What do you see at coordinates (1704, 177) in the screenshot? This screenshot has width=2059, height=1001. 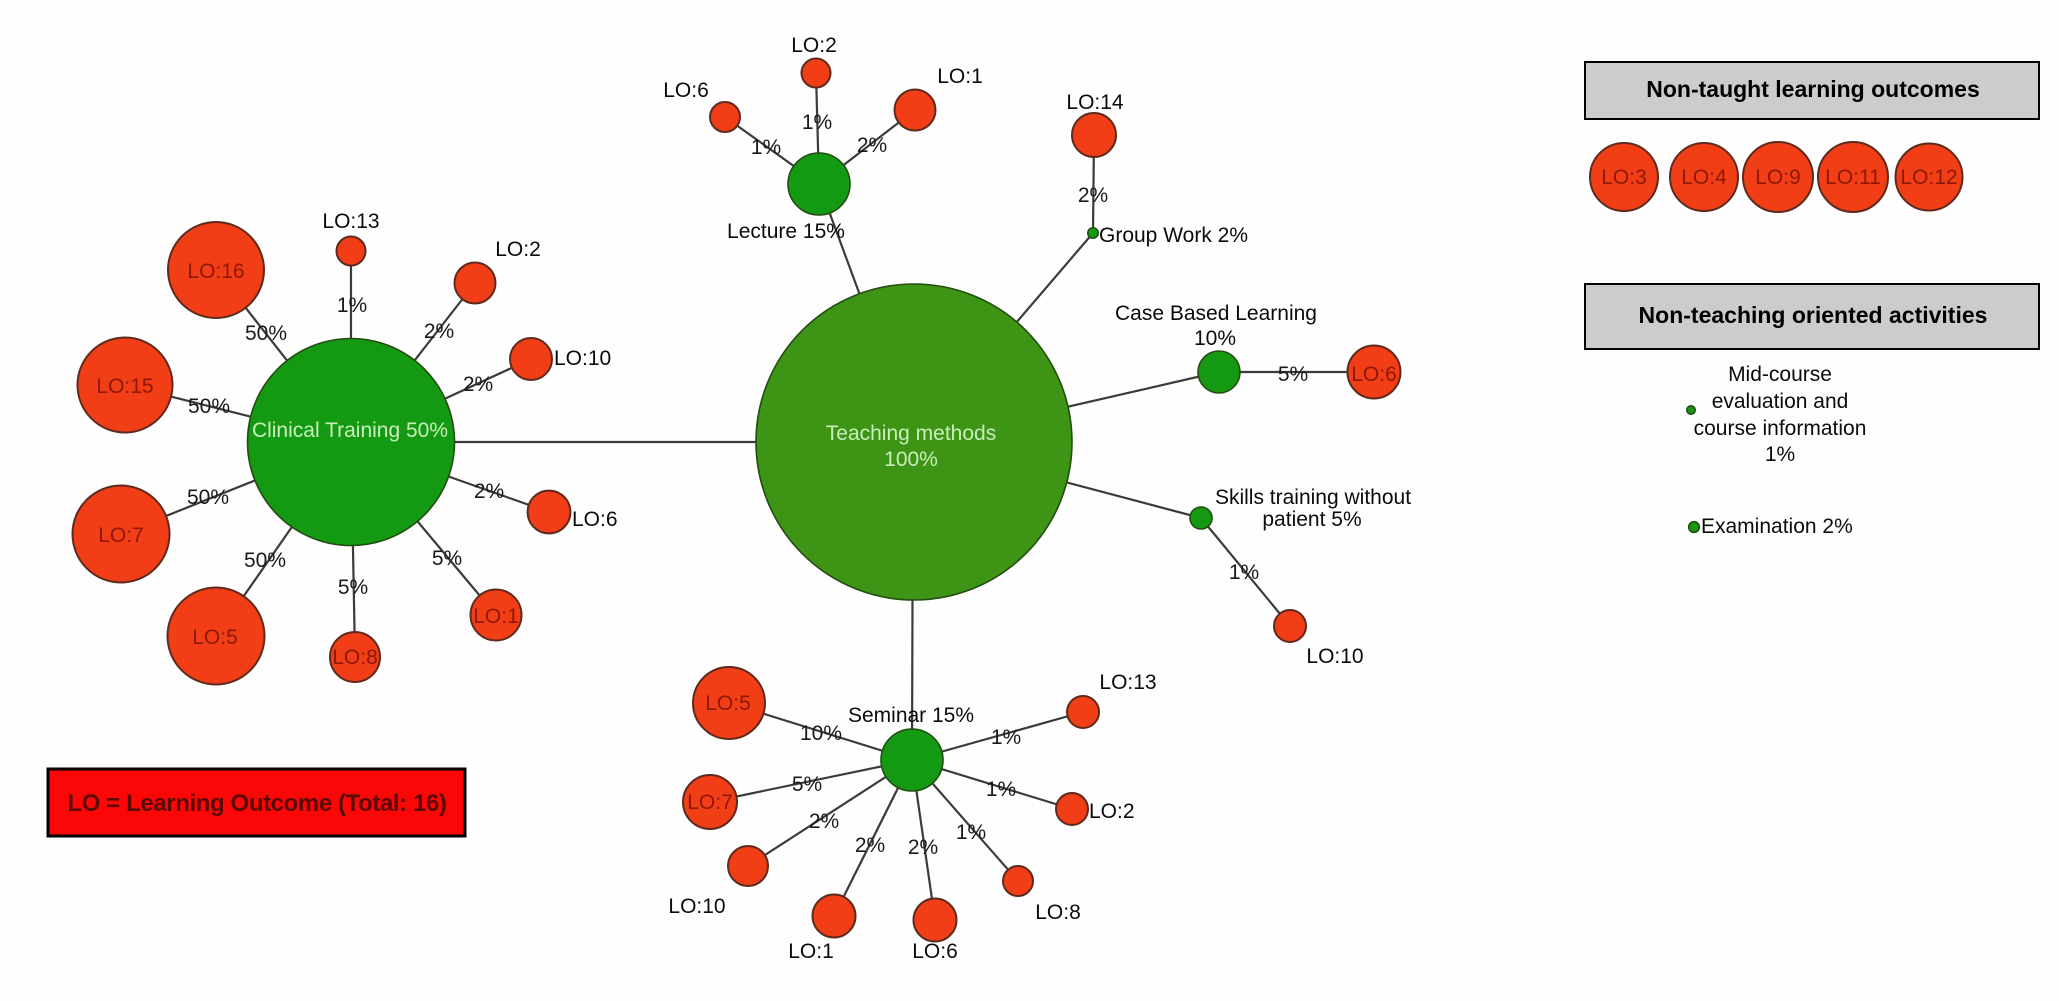 I see `svg-text: LO:4` at bounding box center [1704, 177].